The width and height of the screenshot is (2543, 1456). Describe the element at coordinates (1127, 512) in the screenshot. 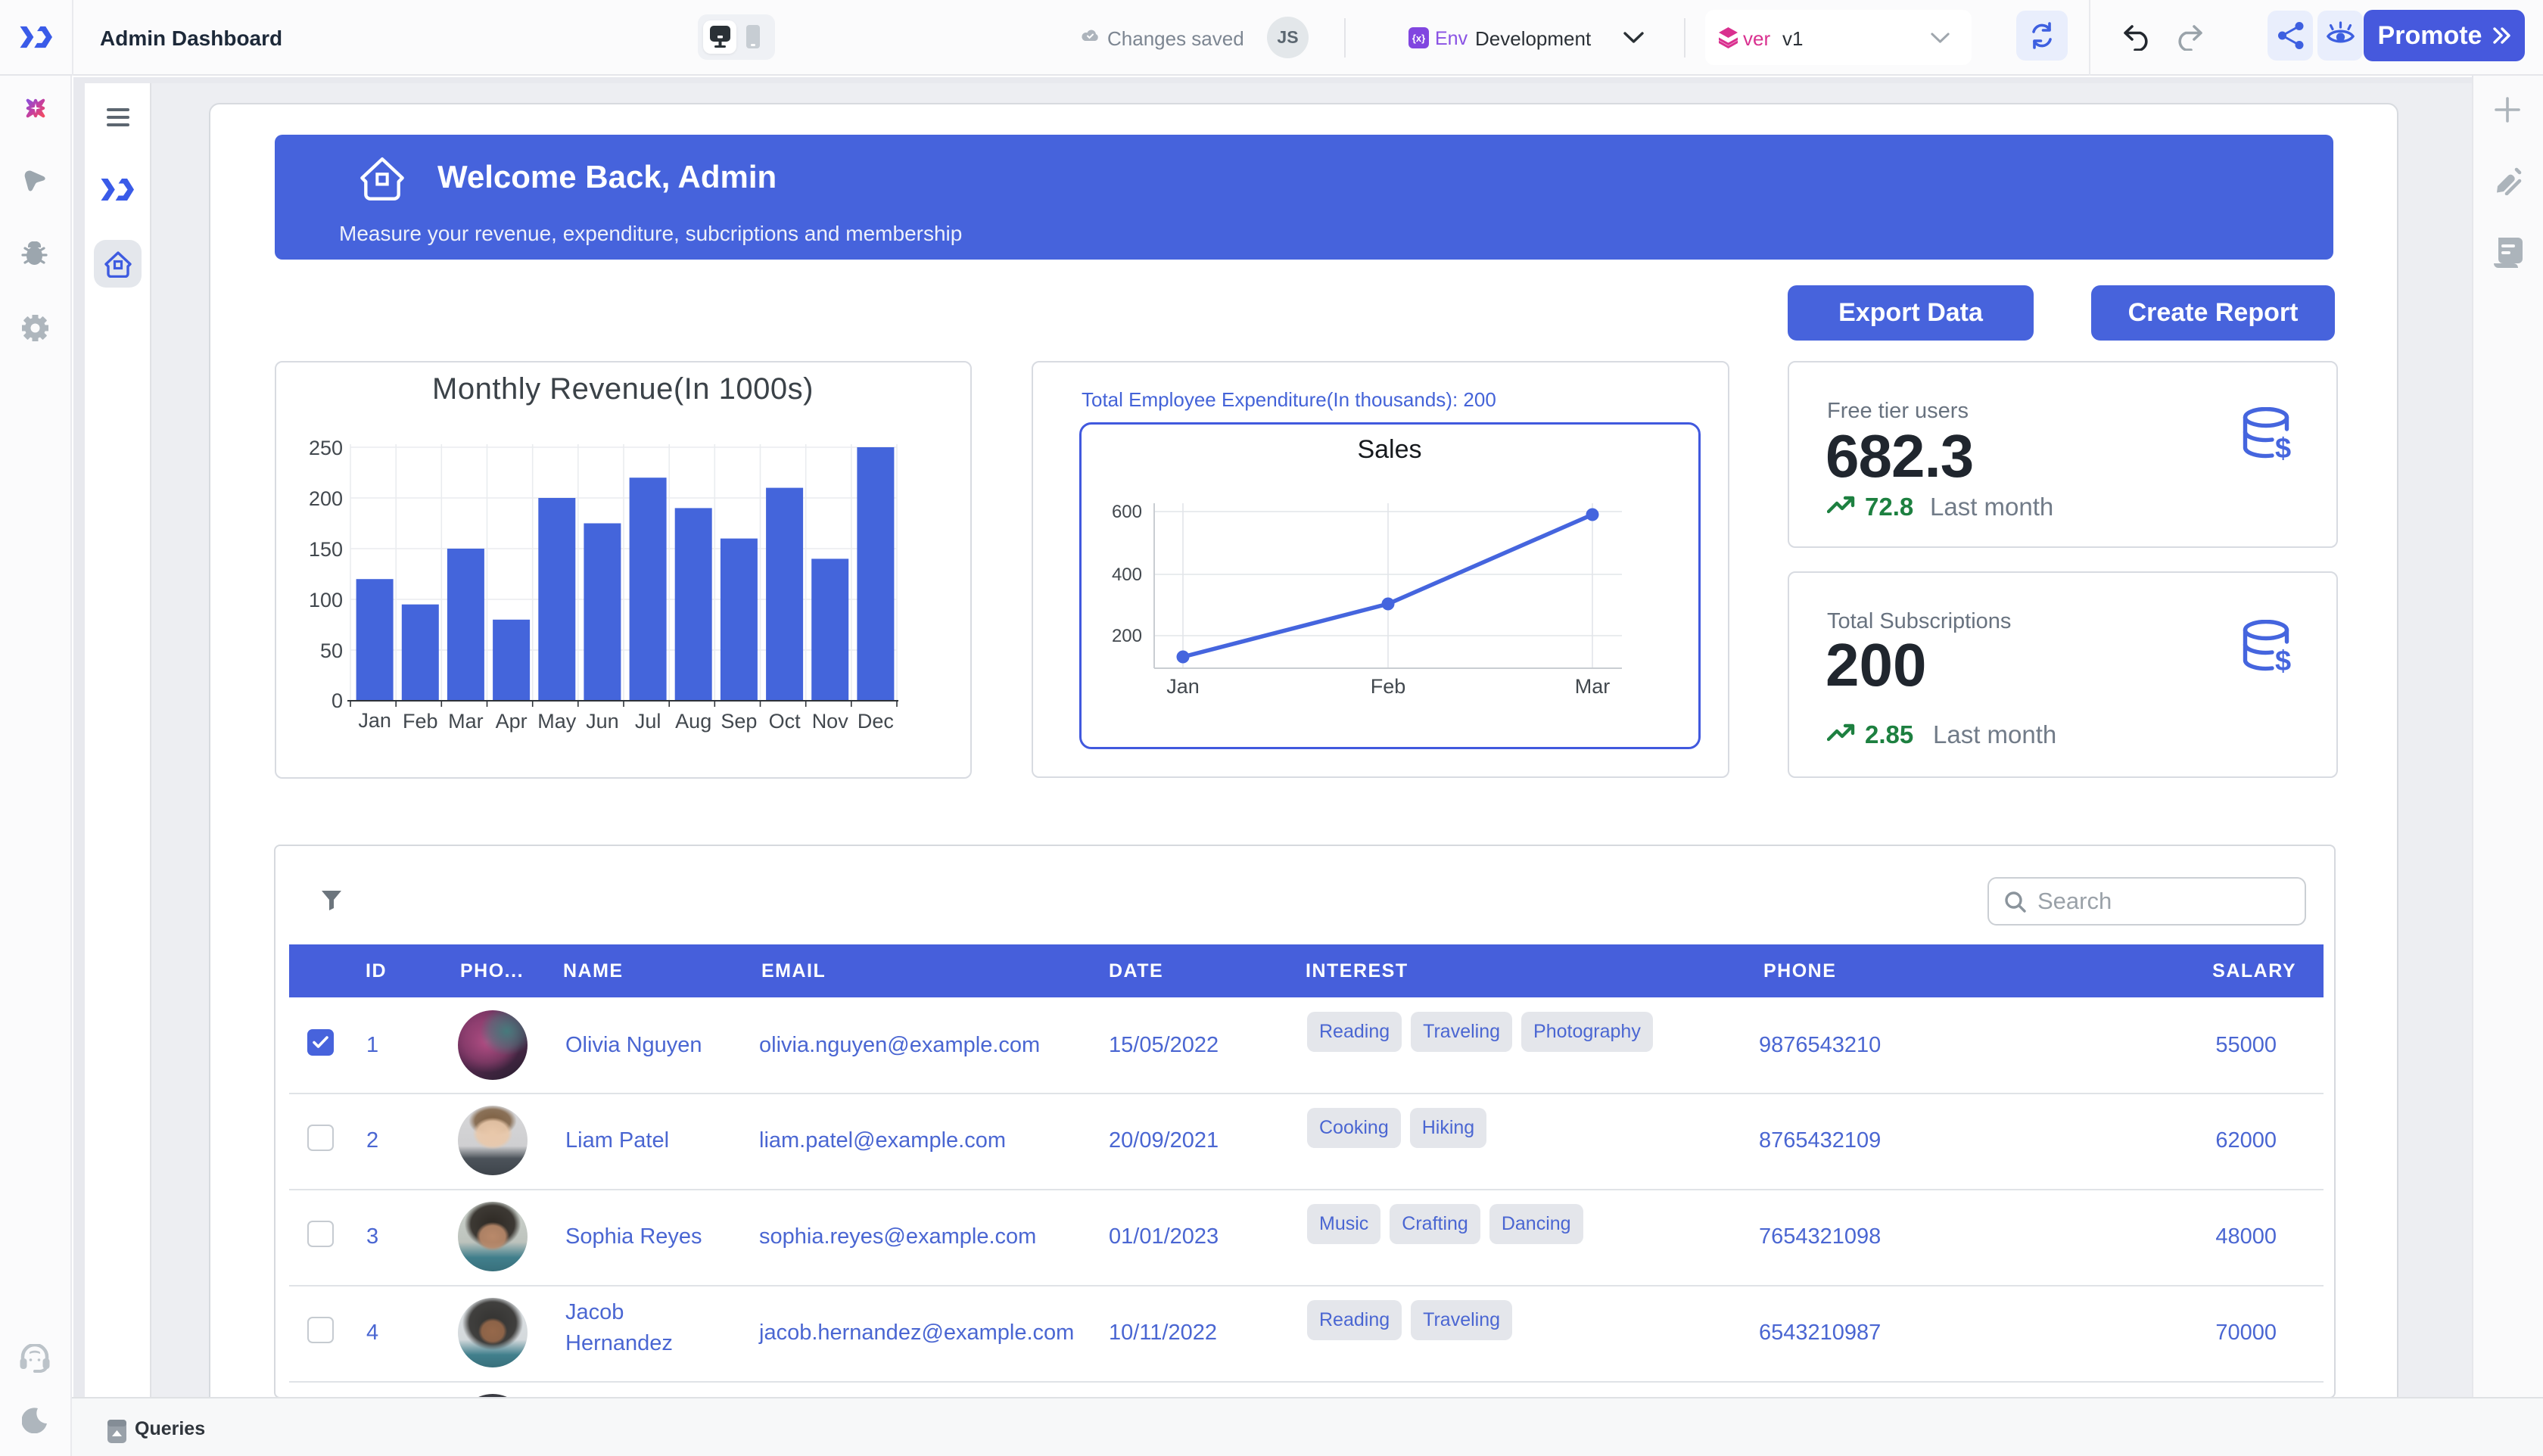

I see `svg-text: 600` at that location.